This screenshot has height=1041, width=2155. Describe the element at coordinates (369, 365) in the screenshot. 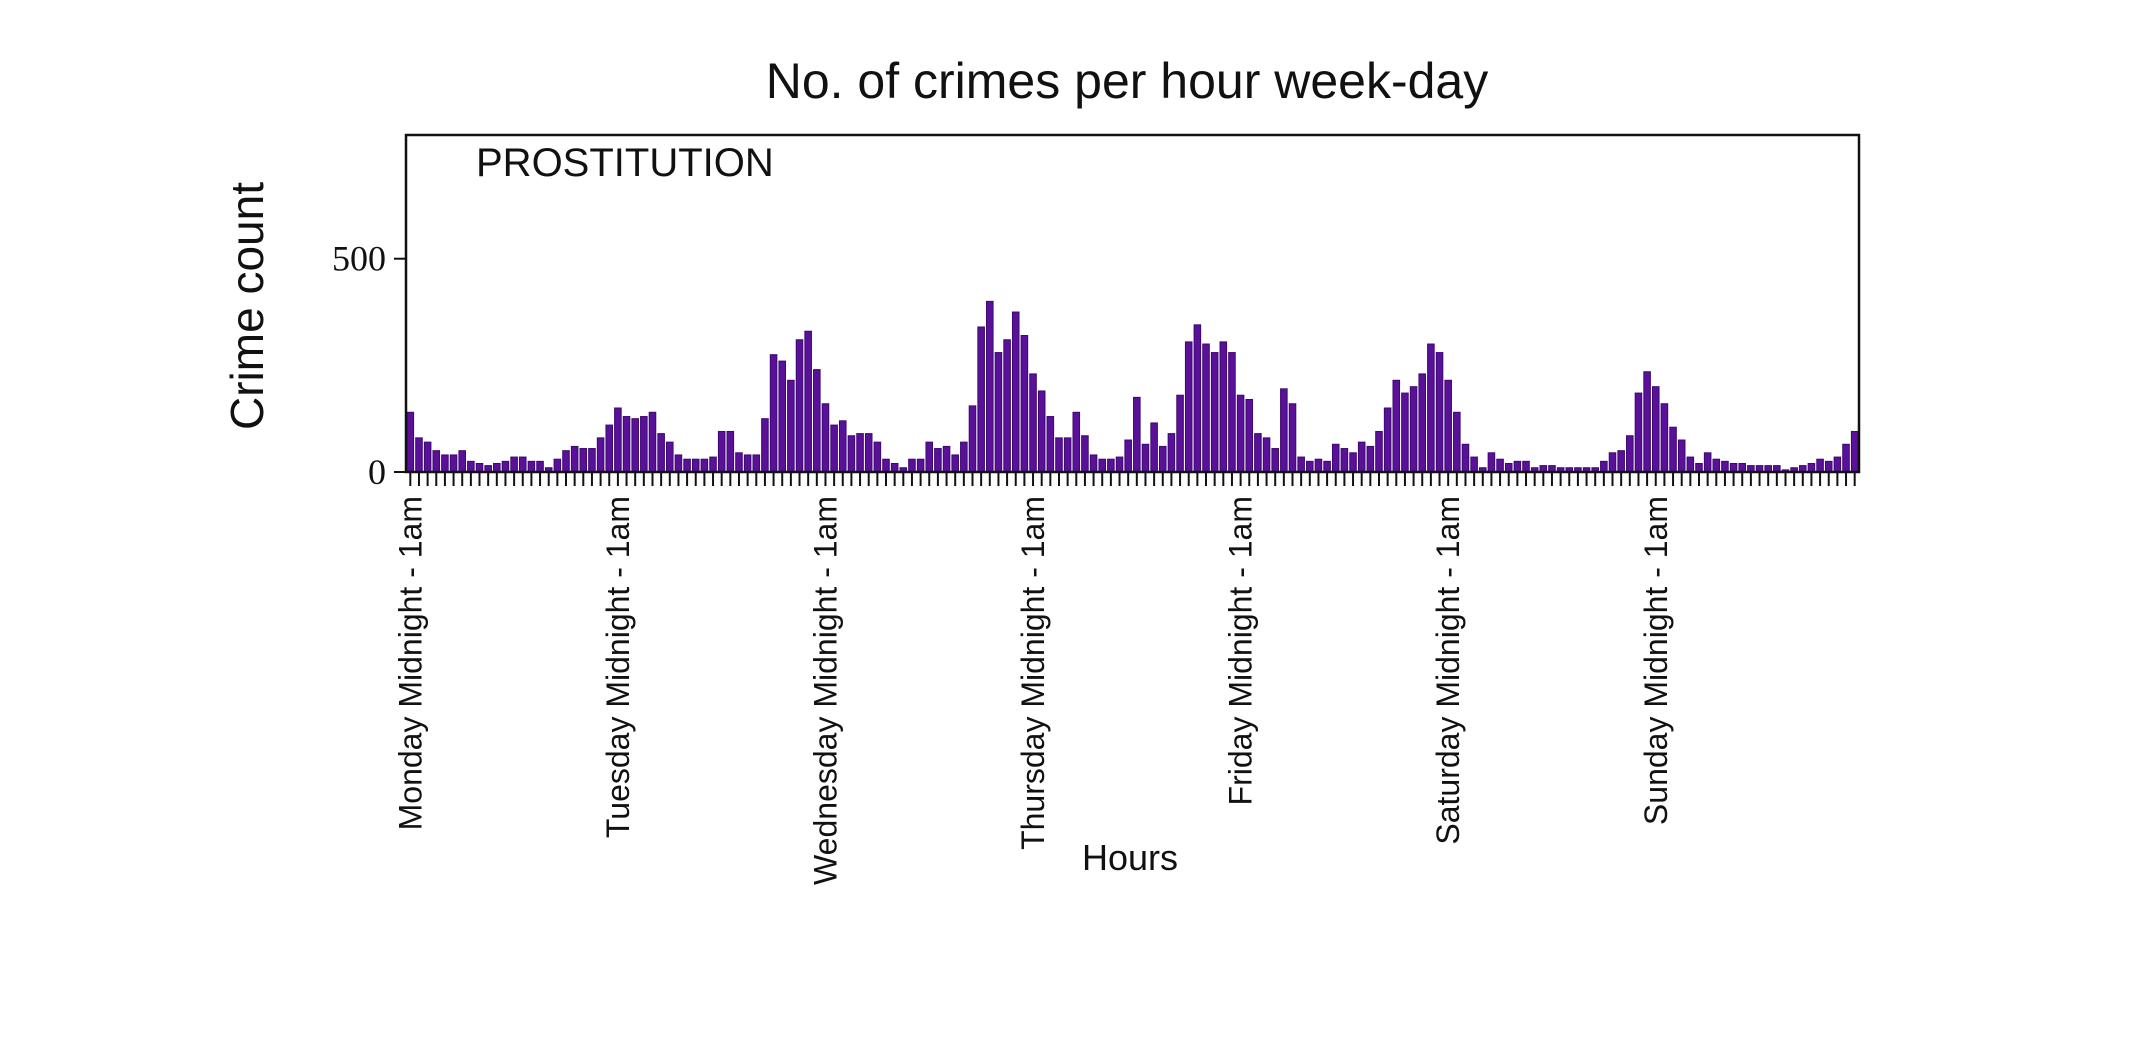

I see `y-axis-ticks: 0 500` at that location.